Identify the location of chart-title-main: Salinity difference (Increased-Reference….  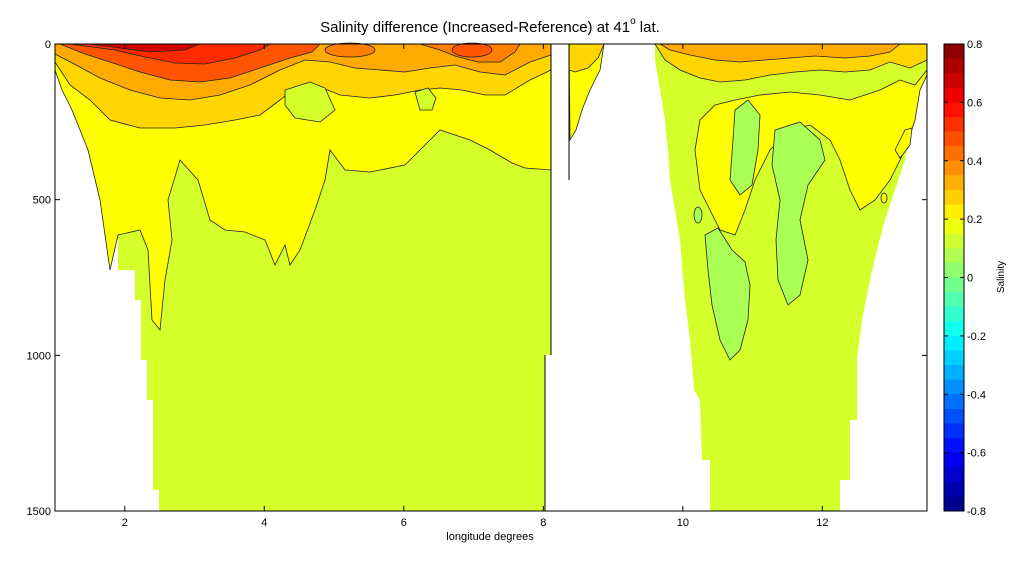
(475, 27).